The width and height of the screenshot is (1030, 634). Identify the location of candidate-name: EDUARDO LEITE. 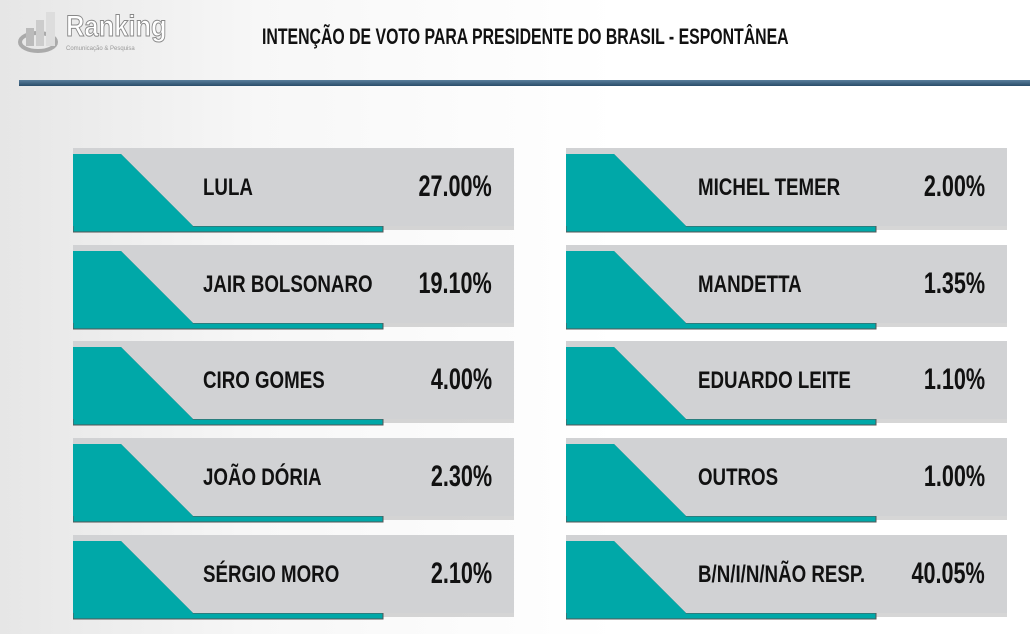
(774, 380).